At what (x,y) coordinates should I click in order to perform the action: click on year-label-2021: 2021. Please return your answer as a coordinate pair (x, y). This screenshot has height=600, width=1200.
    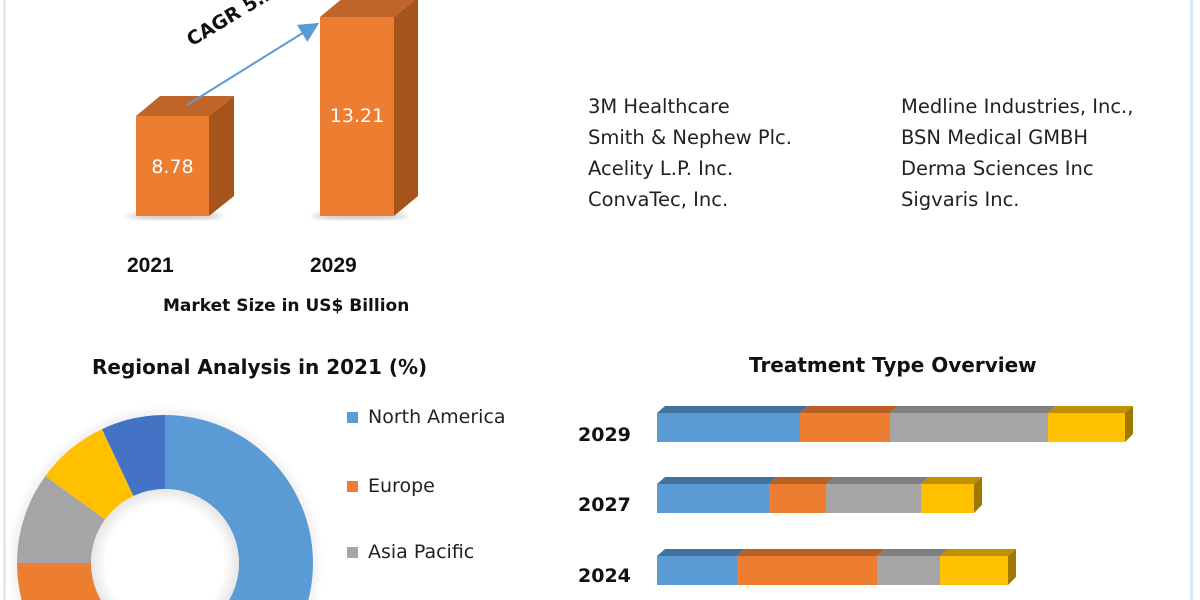
    Looking at the image, I should click on (150, 265).